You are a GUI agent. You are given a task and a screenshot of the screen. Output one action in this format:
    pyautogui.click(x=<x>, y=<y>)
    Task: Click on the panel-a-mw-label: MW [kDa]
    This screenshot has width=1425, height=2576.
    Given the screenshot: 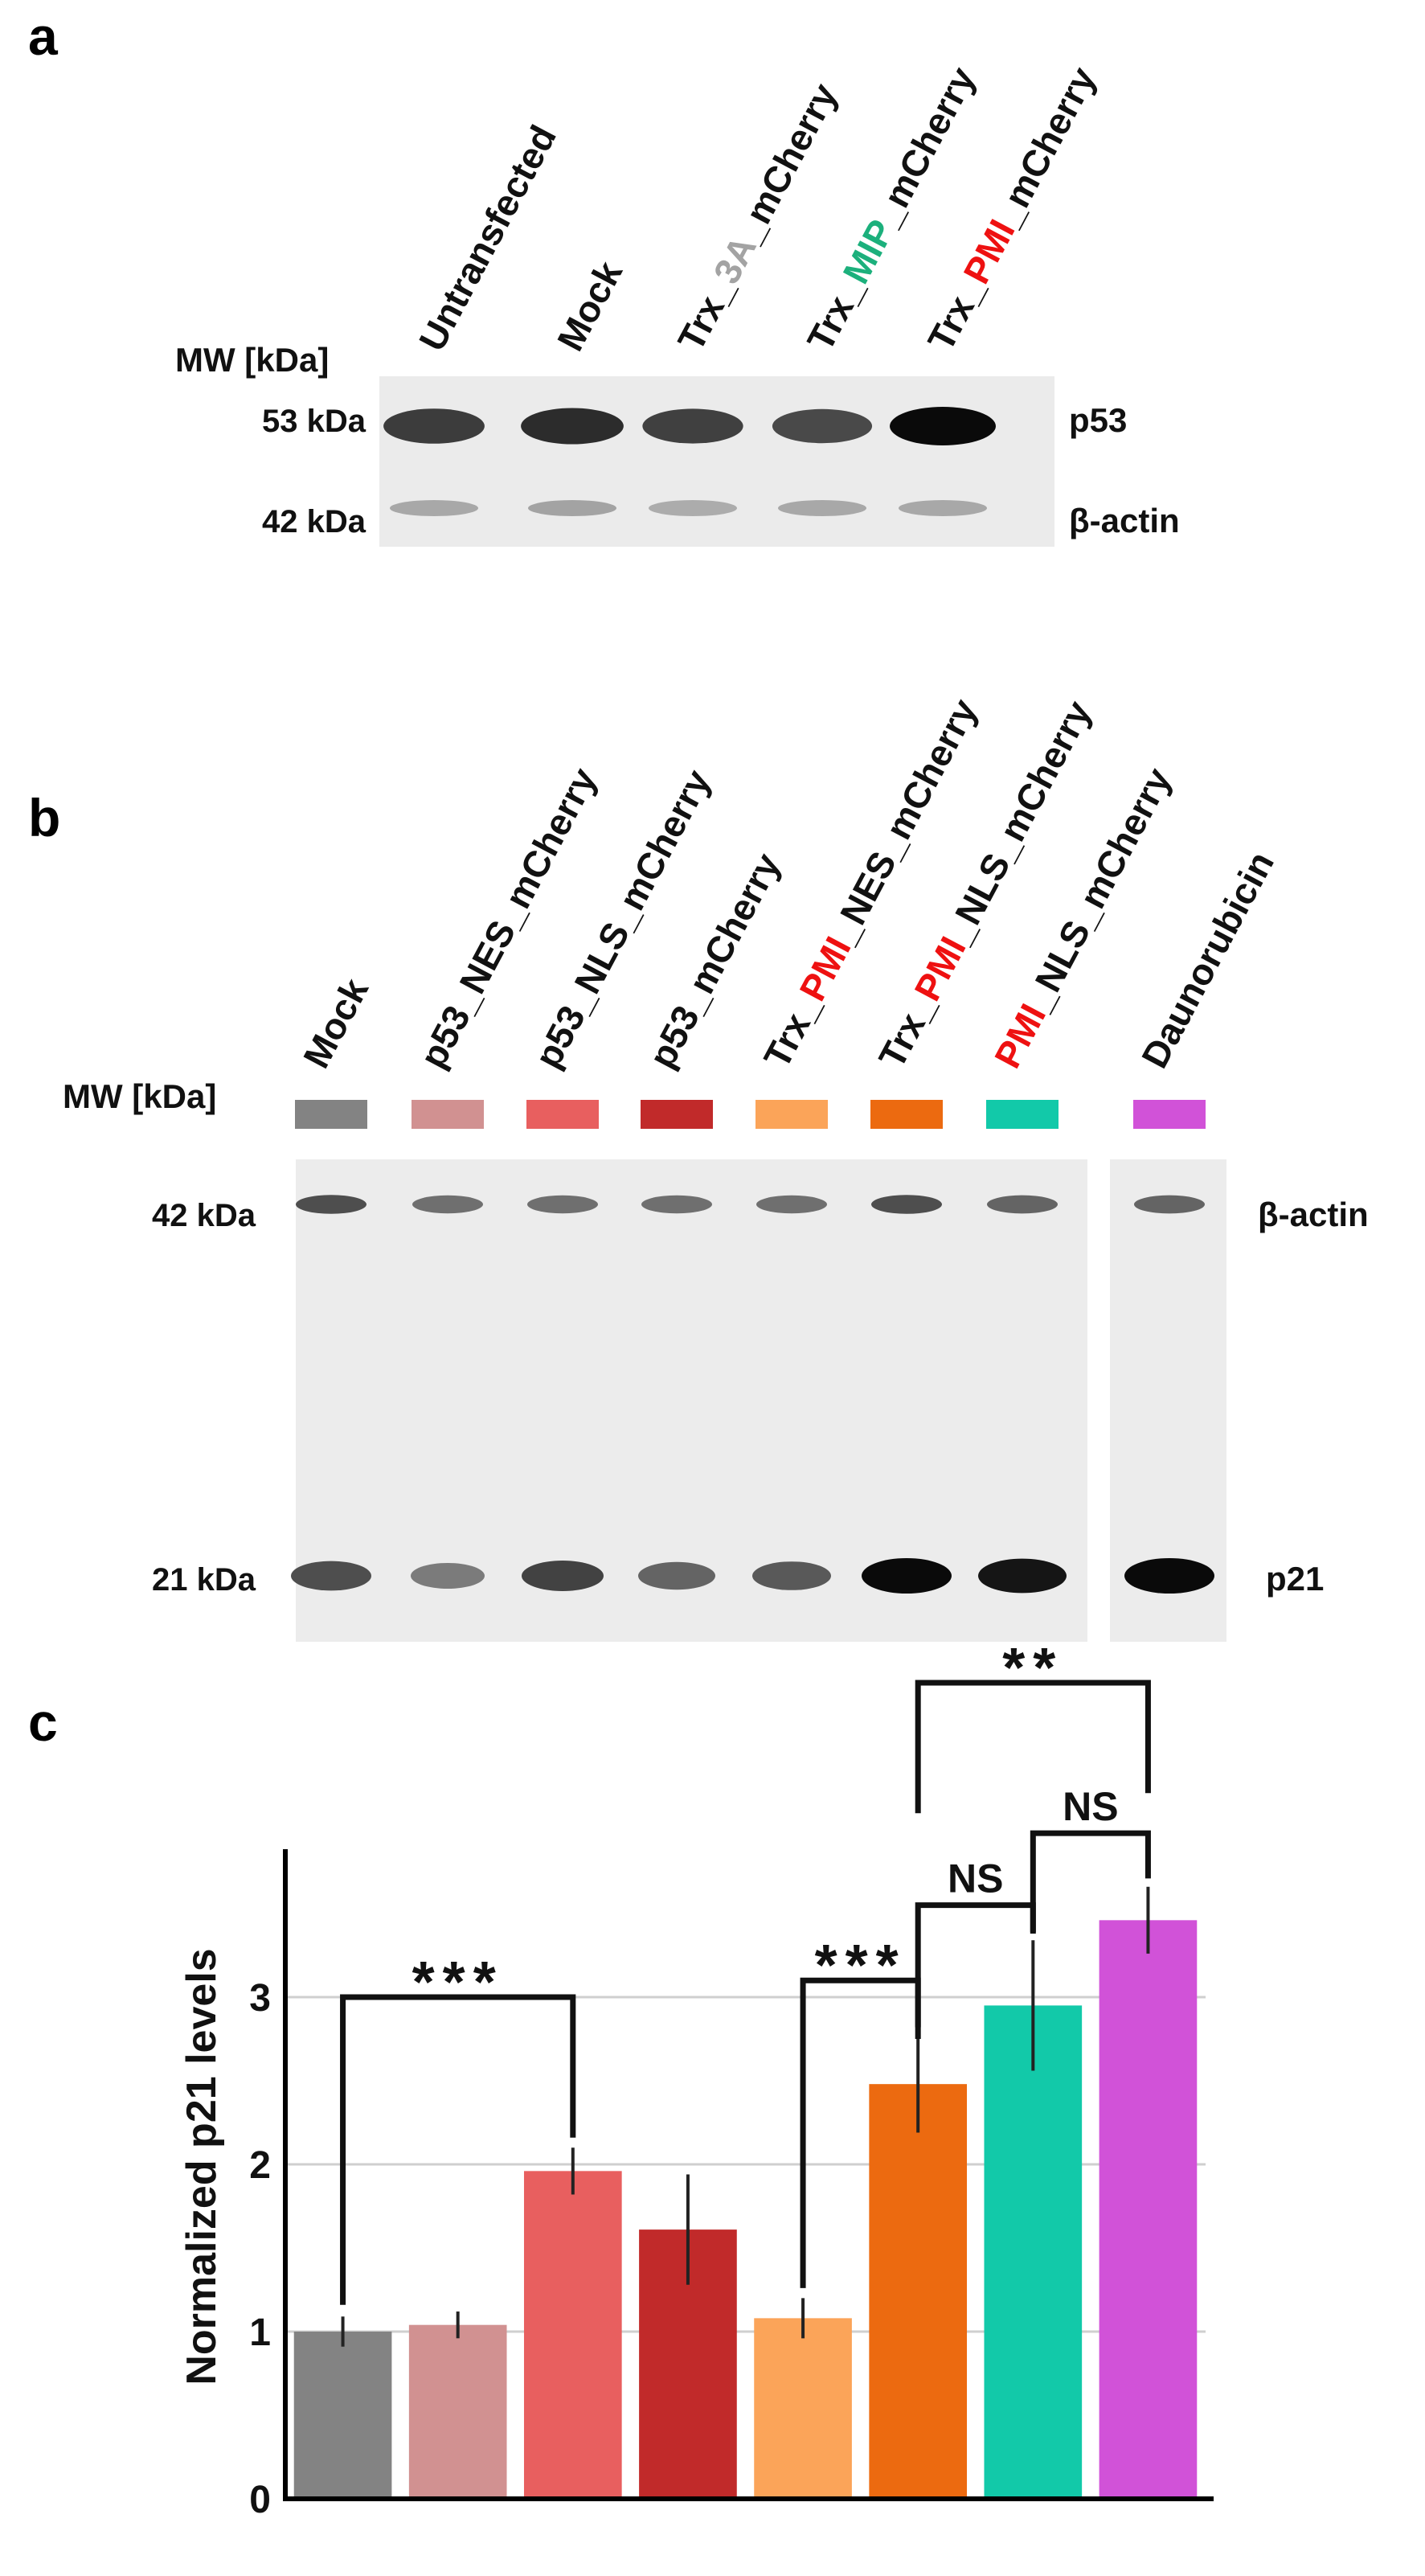 What is the action you would take?
    pyautogui.click(x=252, y=360)
    